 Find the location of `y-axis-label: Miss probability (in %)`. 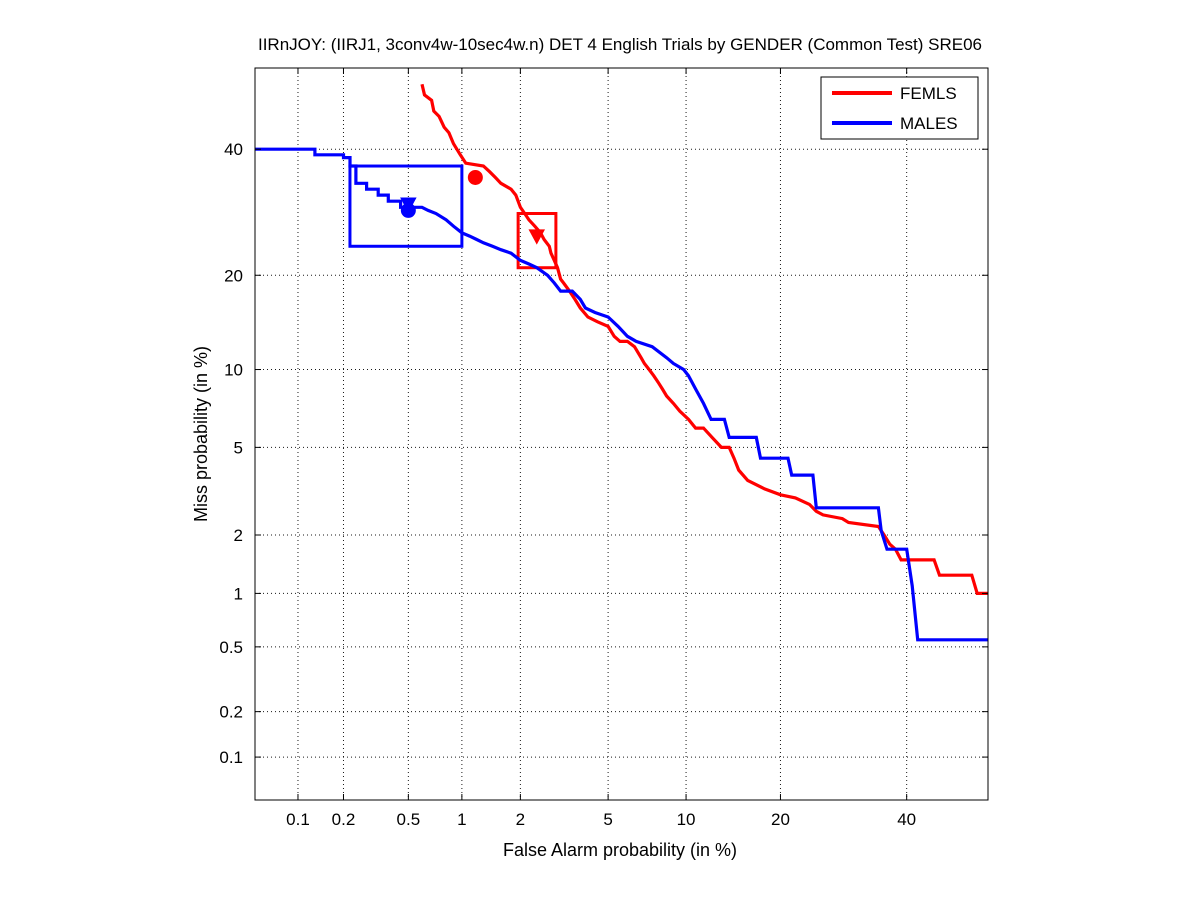

y-axis-label: Miss probability (in %) is located at coordinates (201, 434).